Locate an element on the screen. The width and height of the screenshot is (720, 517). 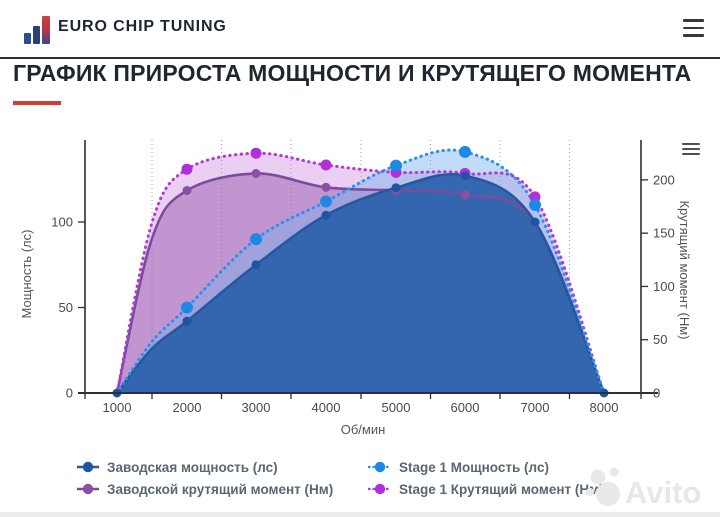
x-tick-label: 1000 is located at coordinates (117, 407).